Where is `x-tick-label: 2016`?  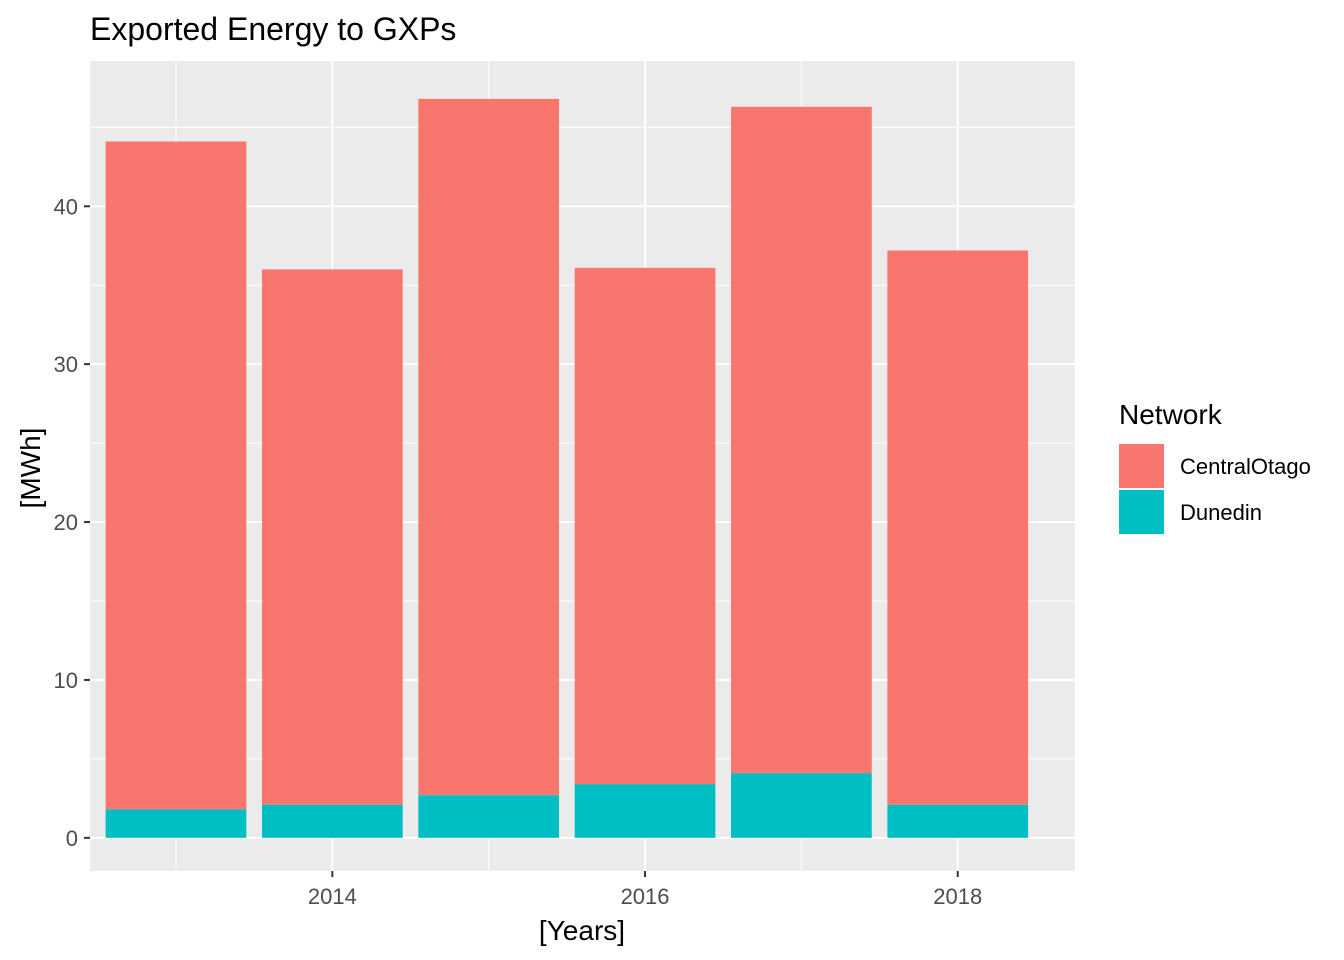
x-tick-label: 2016 is located at coordinates (645, 896).